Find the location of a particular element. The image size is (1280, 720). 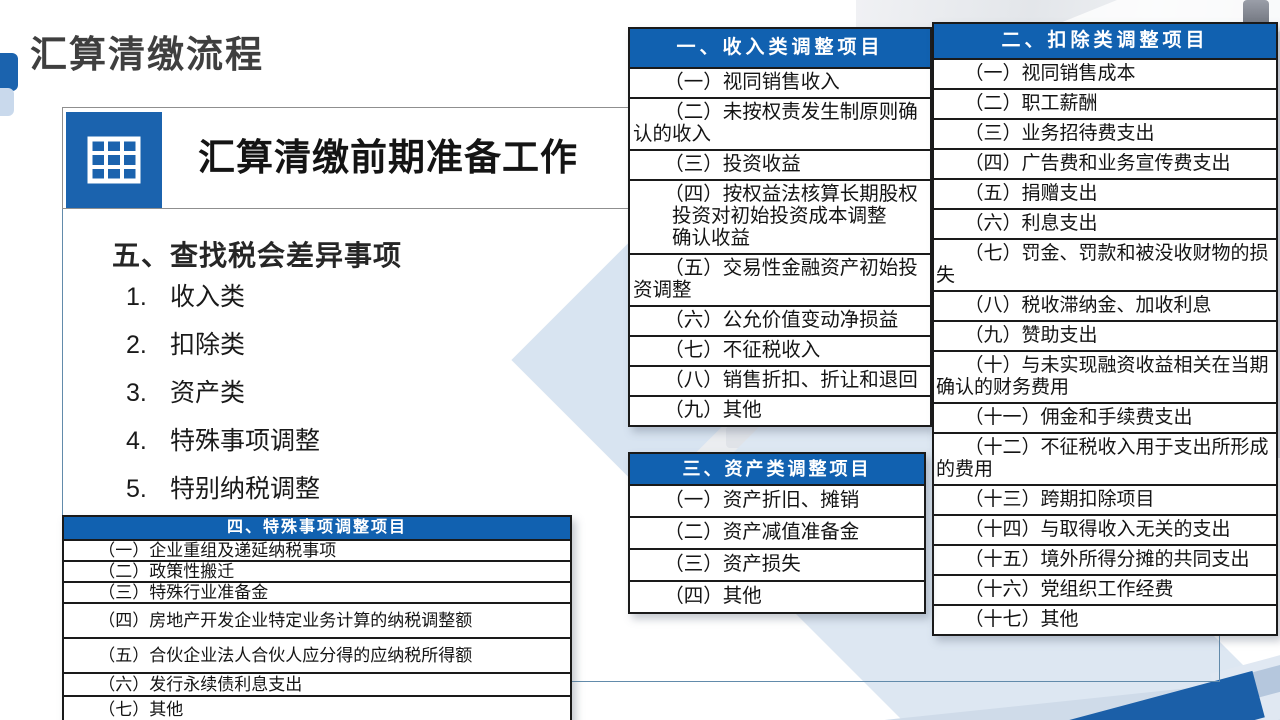

table-row: （八）税收滞纳金、加收利息 is located at coordinates (1105, 305).